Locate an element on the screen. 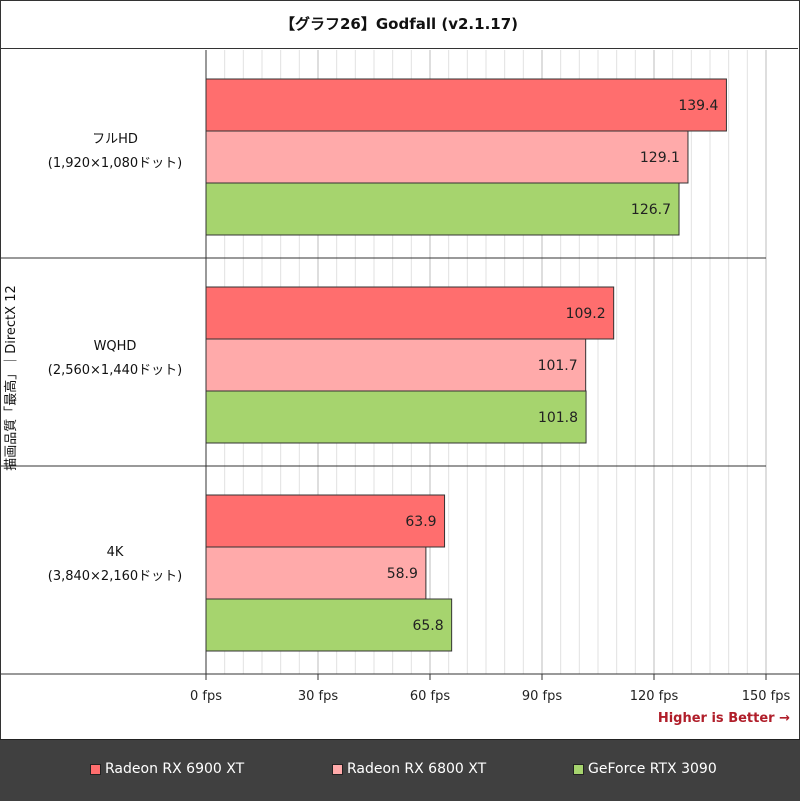  higher-is-better-note: Higher is Better → is located at coordinates (723, 718).